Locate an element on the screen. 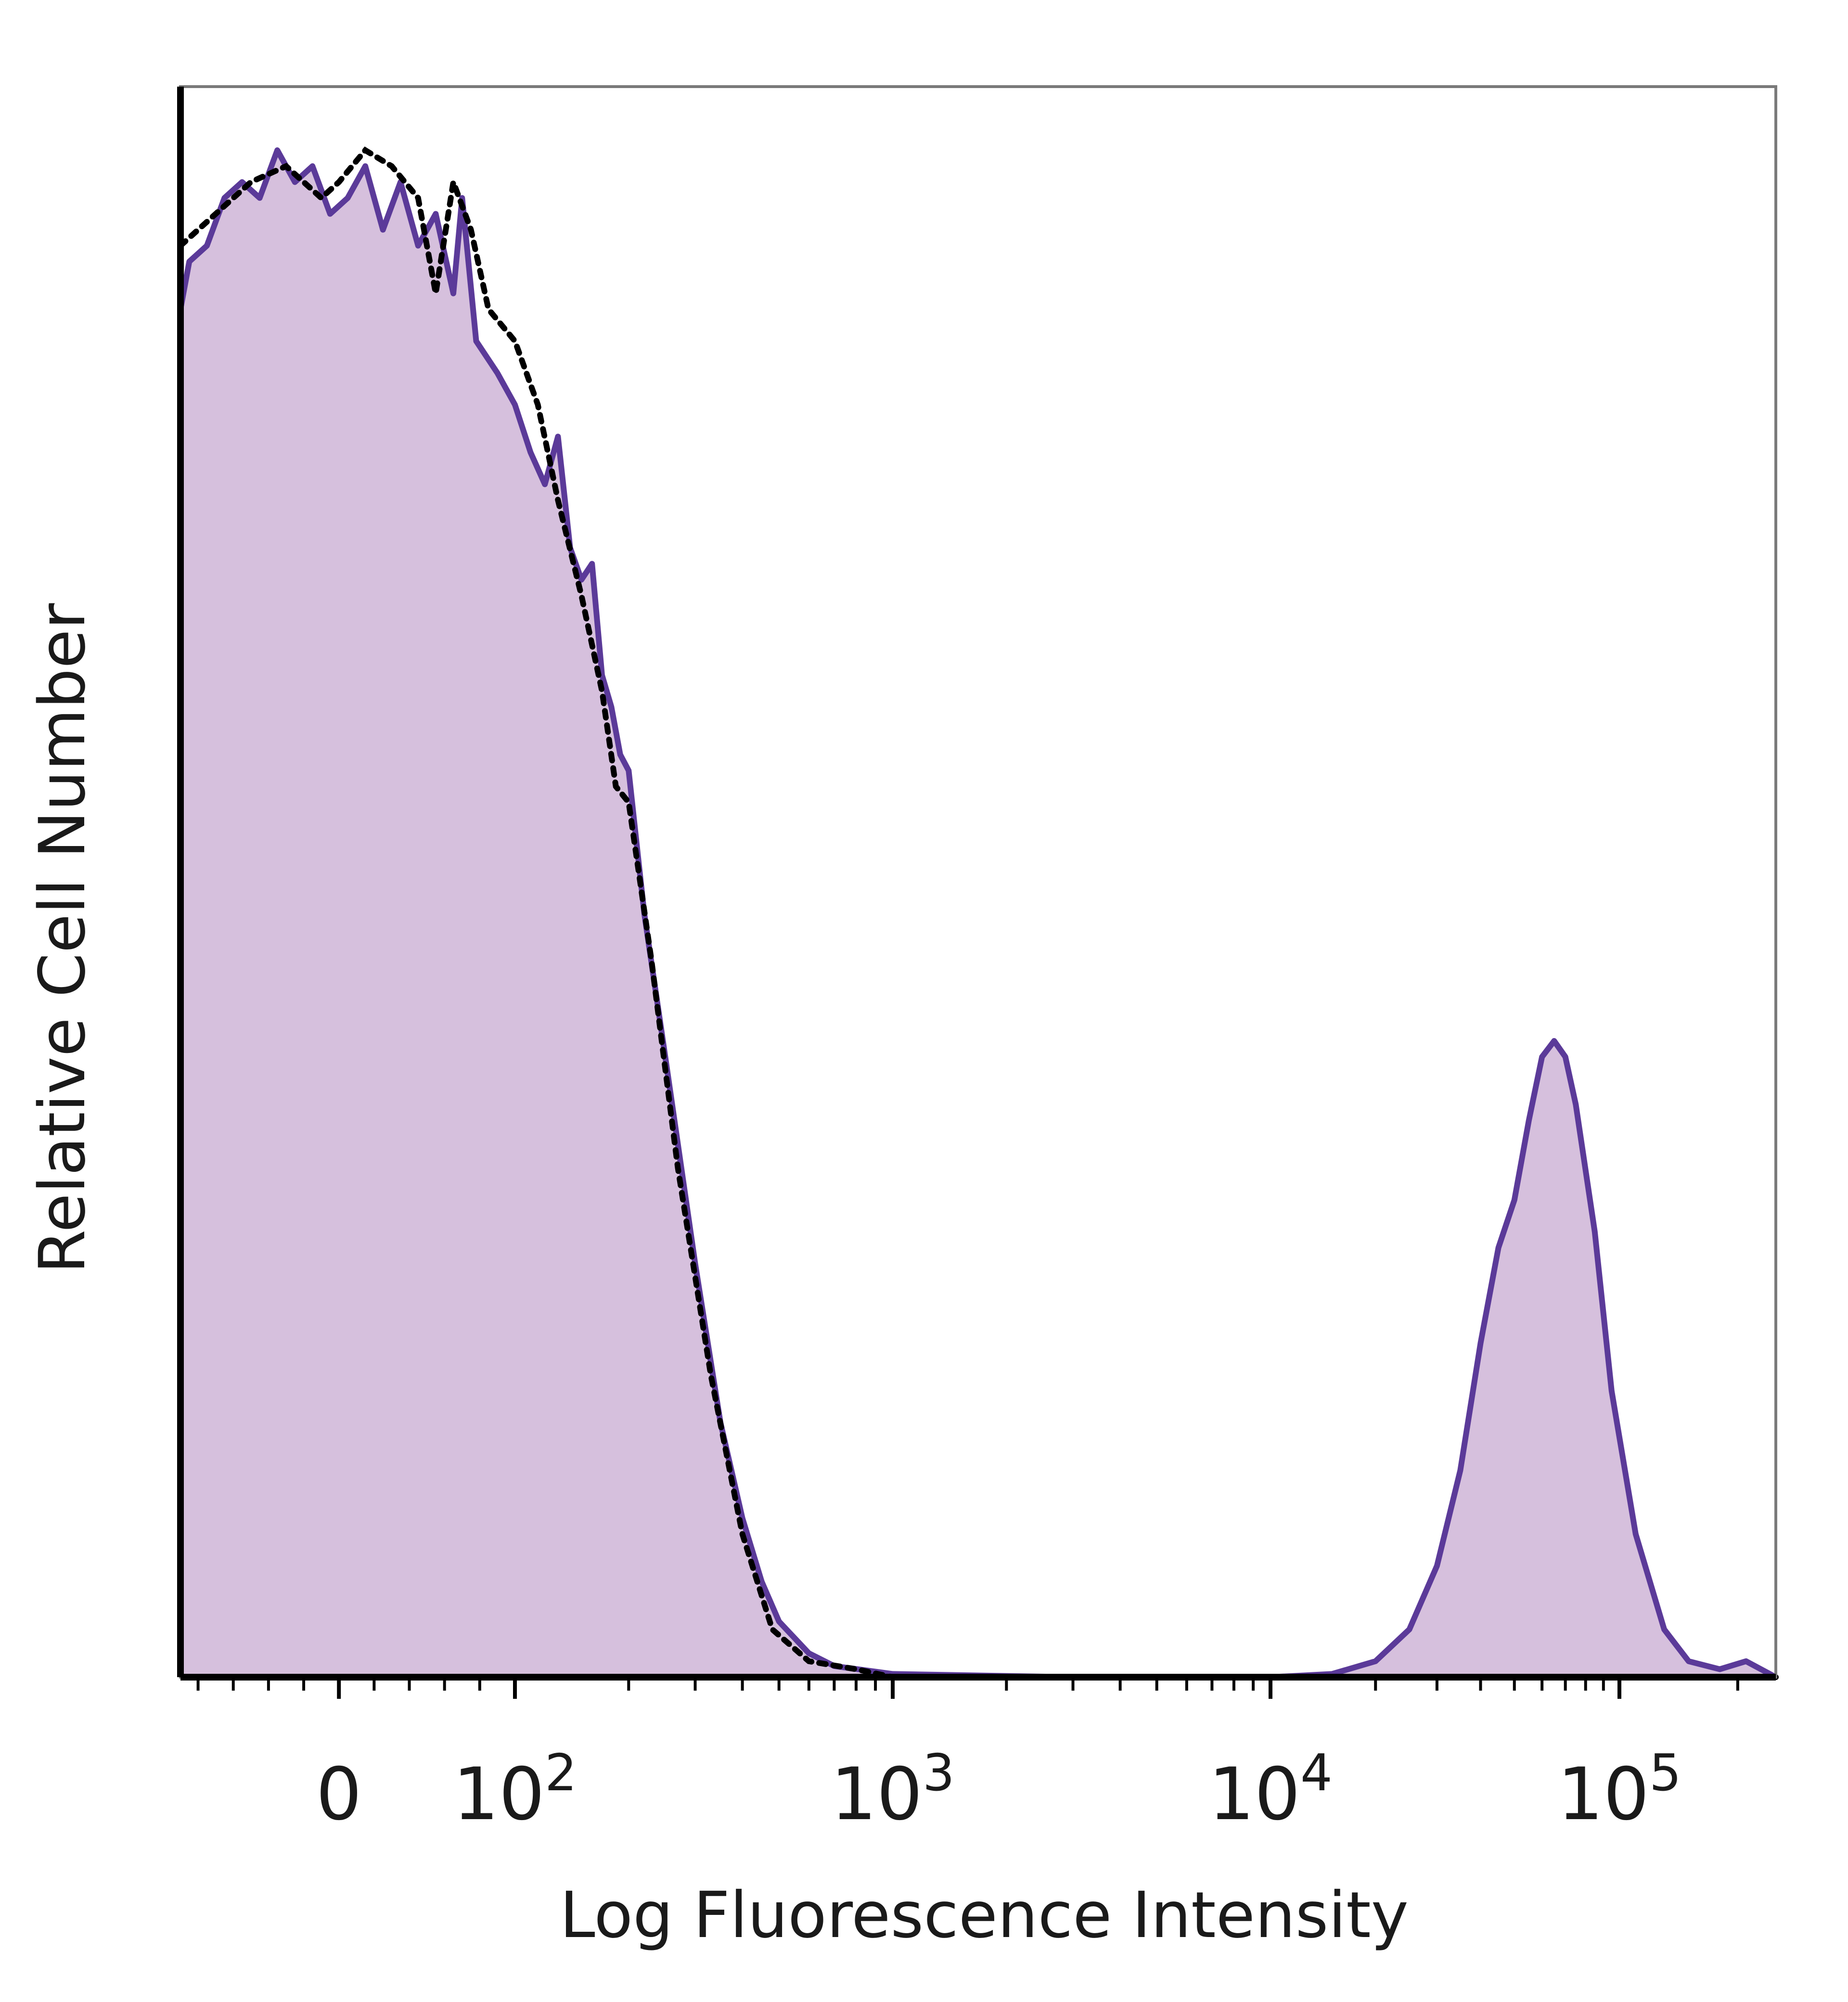 This screenshot has width=1848, height=2002. x-tick-label: 0 is located at coordinates (338, 1794).